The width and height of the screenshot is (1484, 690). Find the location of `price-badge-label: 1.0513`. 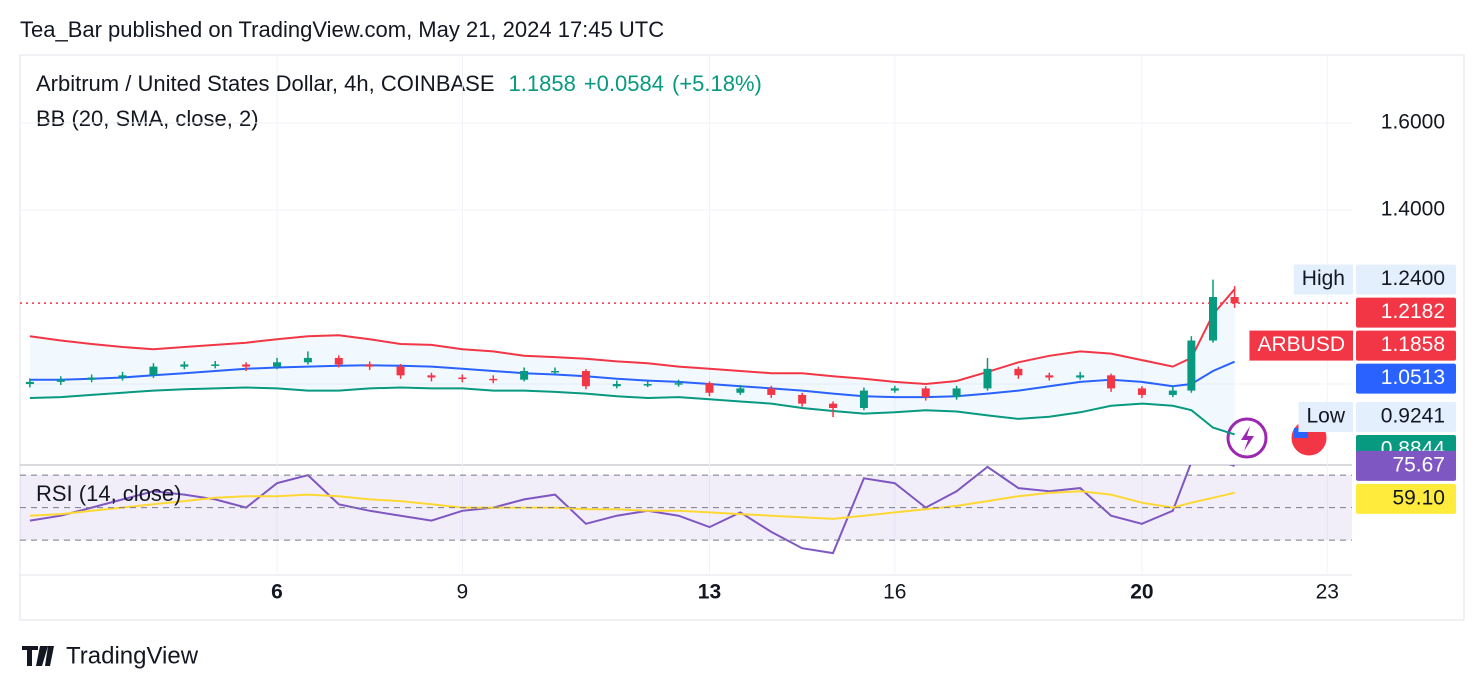

price-badge-label: 1.0513 is located at coordinates (1413, 377).